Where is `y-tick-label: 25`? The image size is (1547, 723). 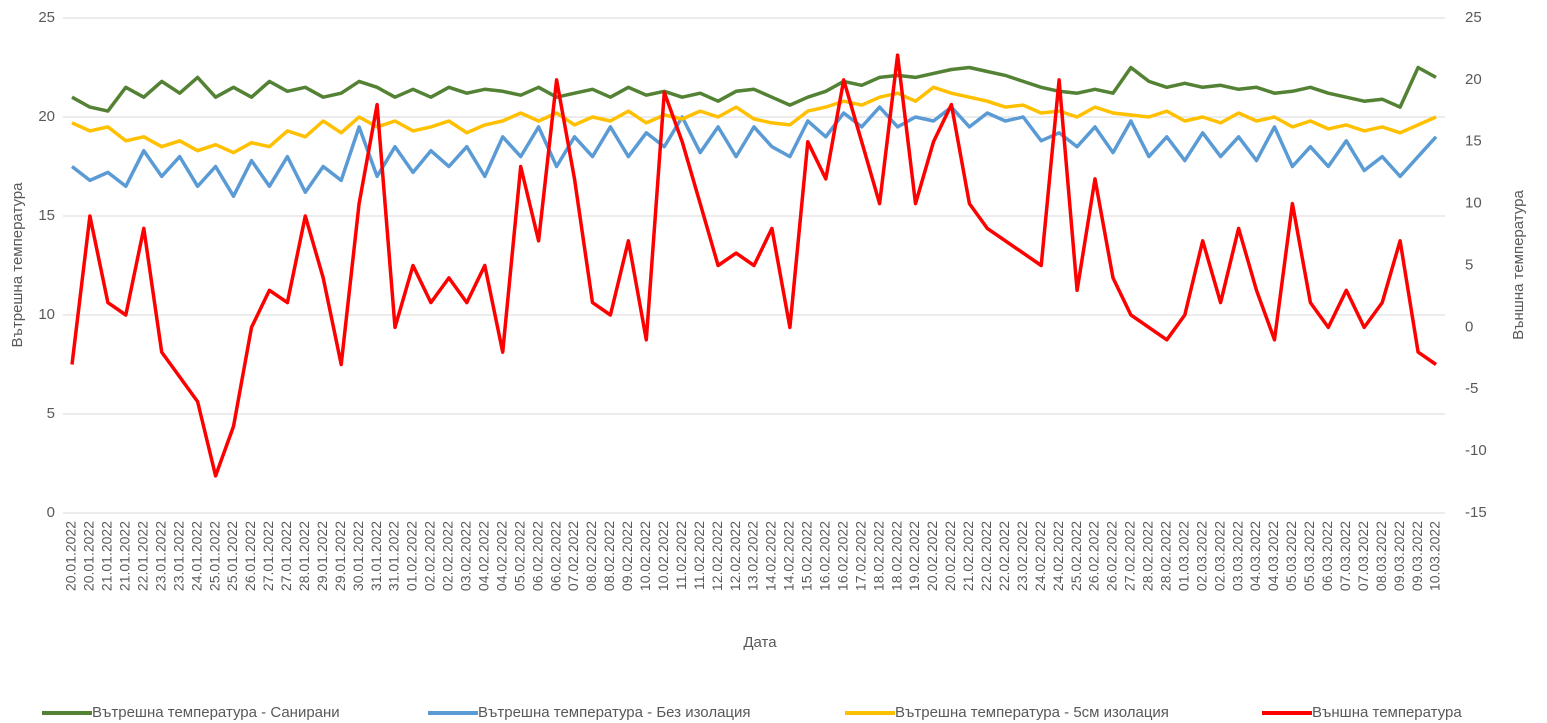
y-tick-label: 25 is located at coordinates (46, 17).